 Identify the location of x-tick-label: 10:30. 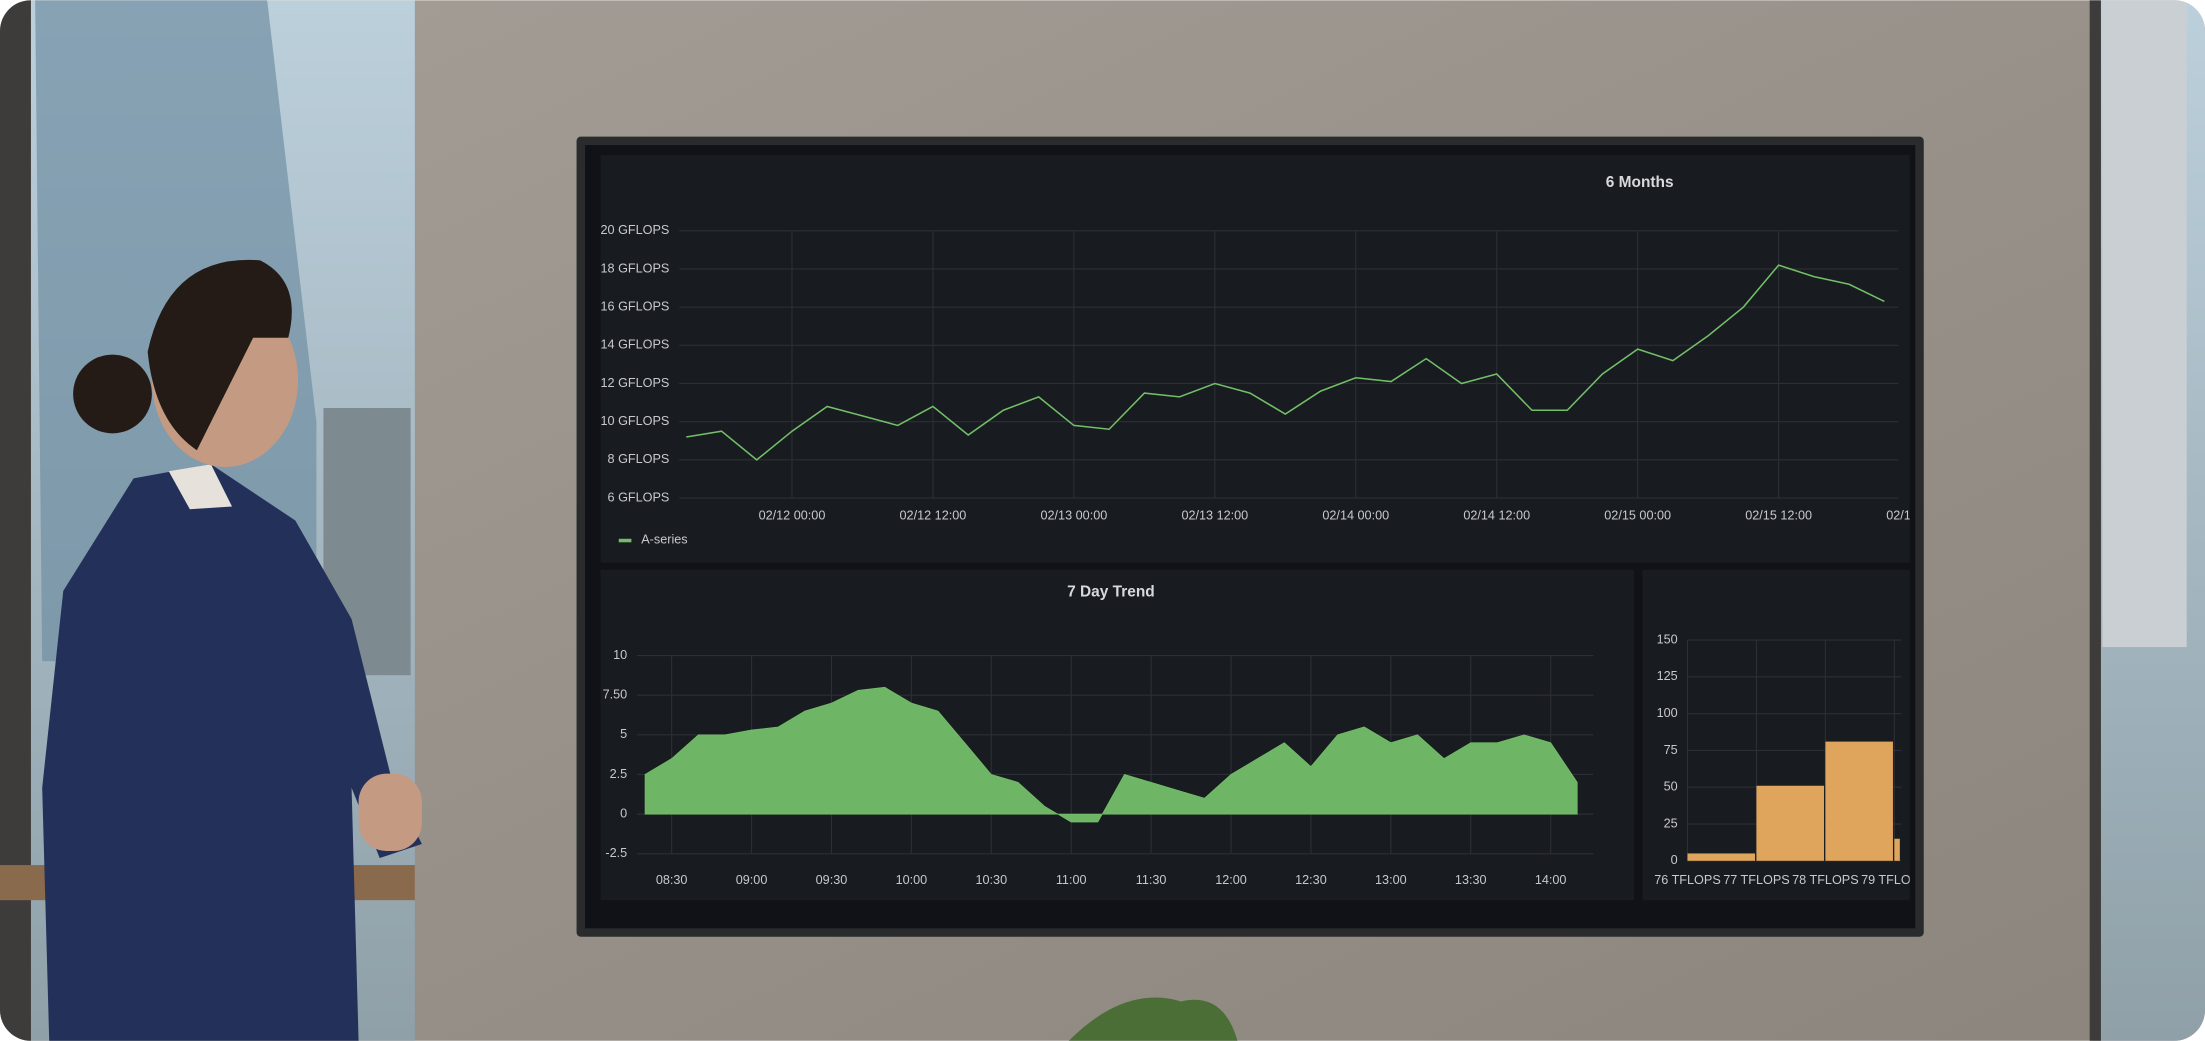
(991, 880).